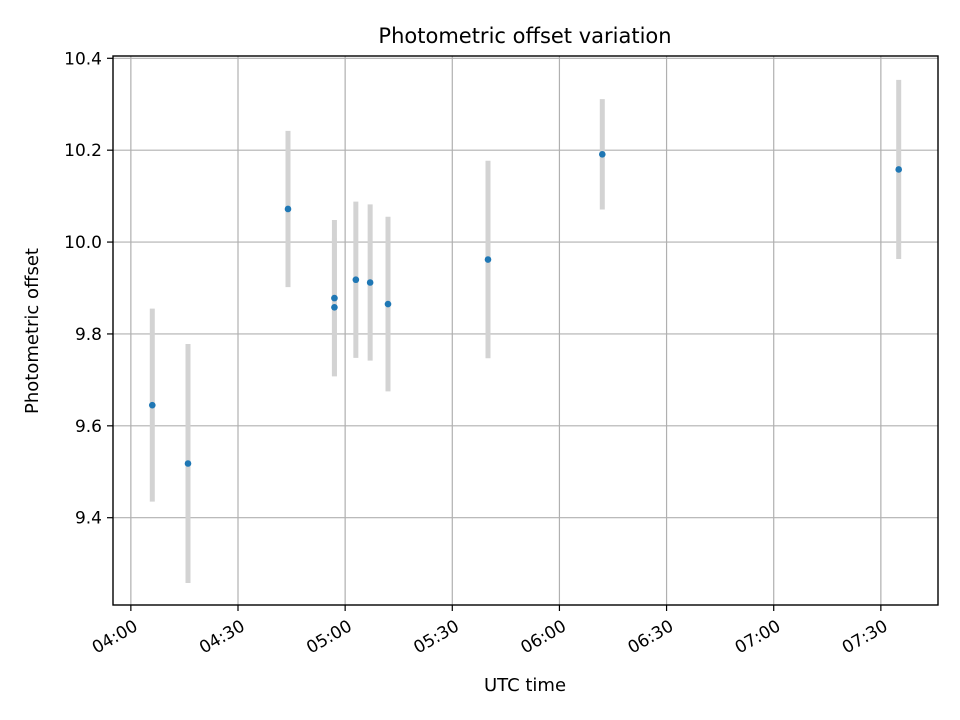 The image size is (960, 720). Describe the element at coordinates (88, 427) in the screenshot. I see `y-tick-label: 9.6` at that location.